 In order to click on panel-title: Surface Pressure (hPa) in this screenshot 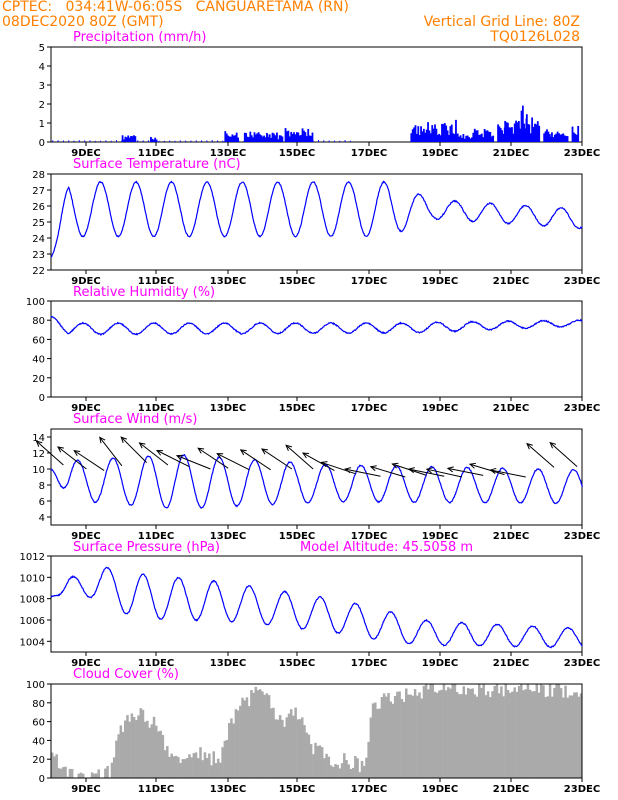, I will do `click(146, 547)`.